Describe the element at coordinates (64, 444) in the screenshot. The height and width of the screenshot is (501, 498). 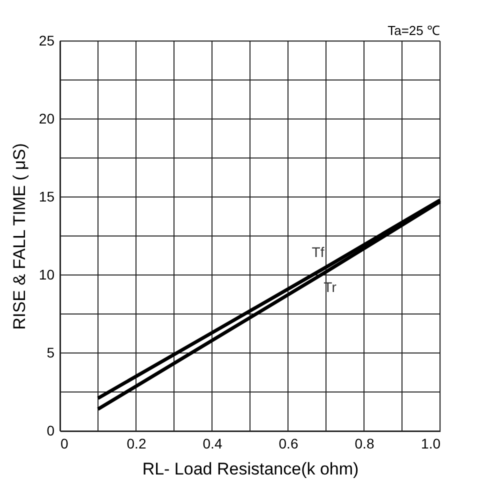
I see `x-tick-label: 0` at that location.